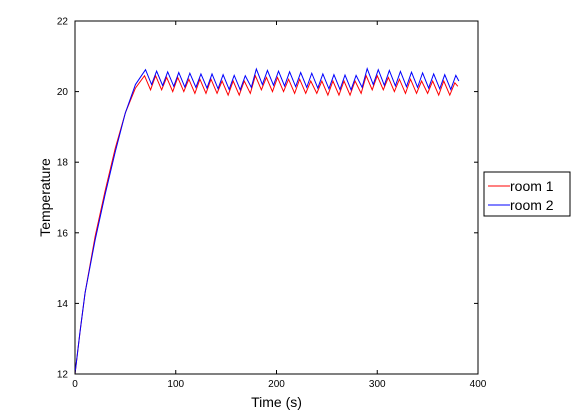 The image size is (574, 417). I want to click on y-tick-label: 12, so click(63, 375).